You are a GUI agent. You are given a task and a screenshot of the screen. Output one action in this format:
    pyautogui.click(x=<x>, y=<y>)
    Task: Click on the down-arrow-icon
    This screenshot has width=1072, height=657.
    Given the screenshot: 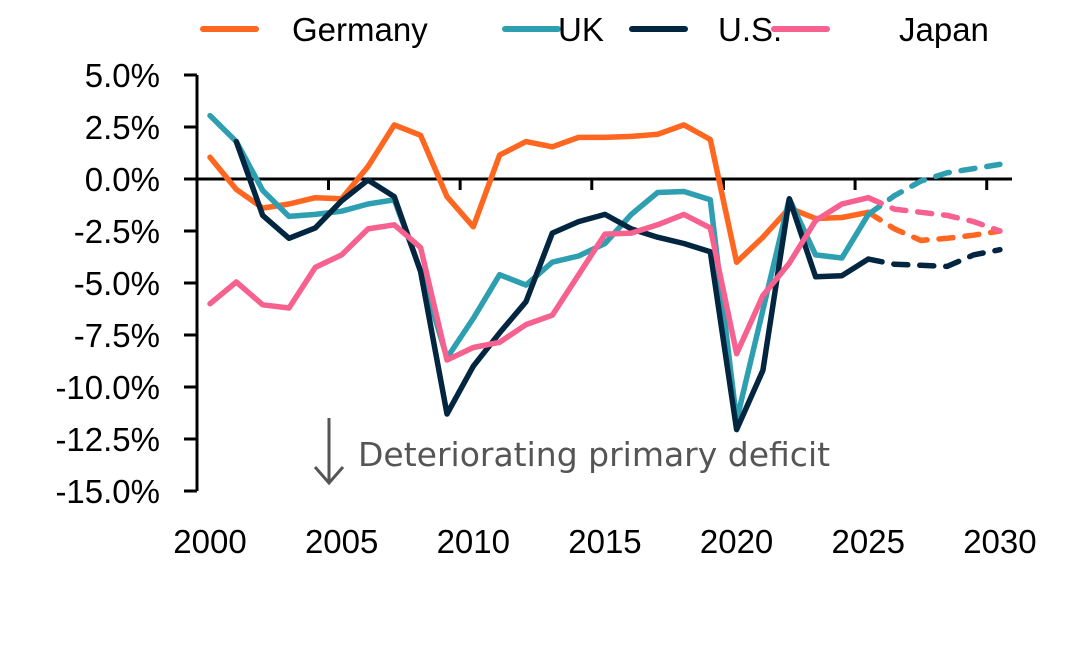 What is the action you would take?
    pyautogui.click(x=329, y=452)
    